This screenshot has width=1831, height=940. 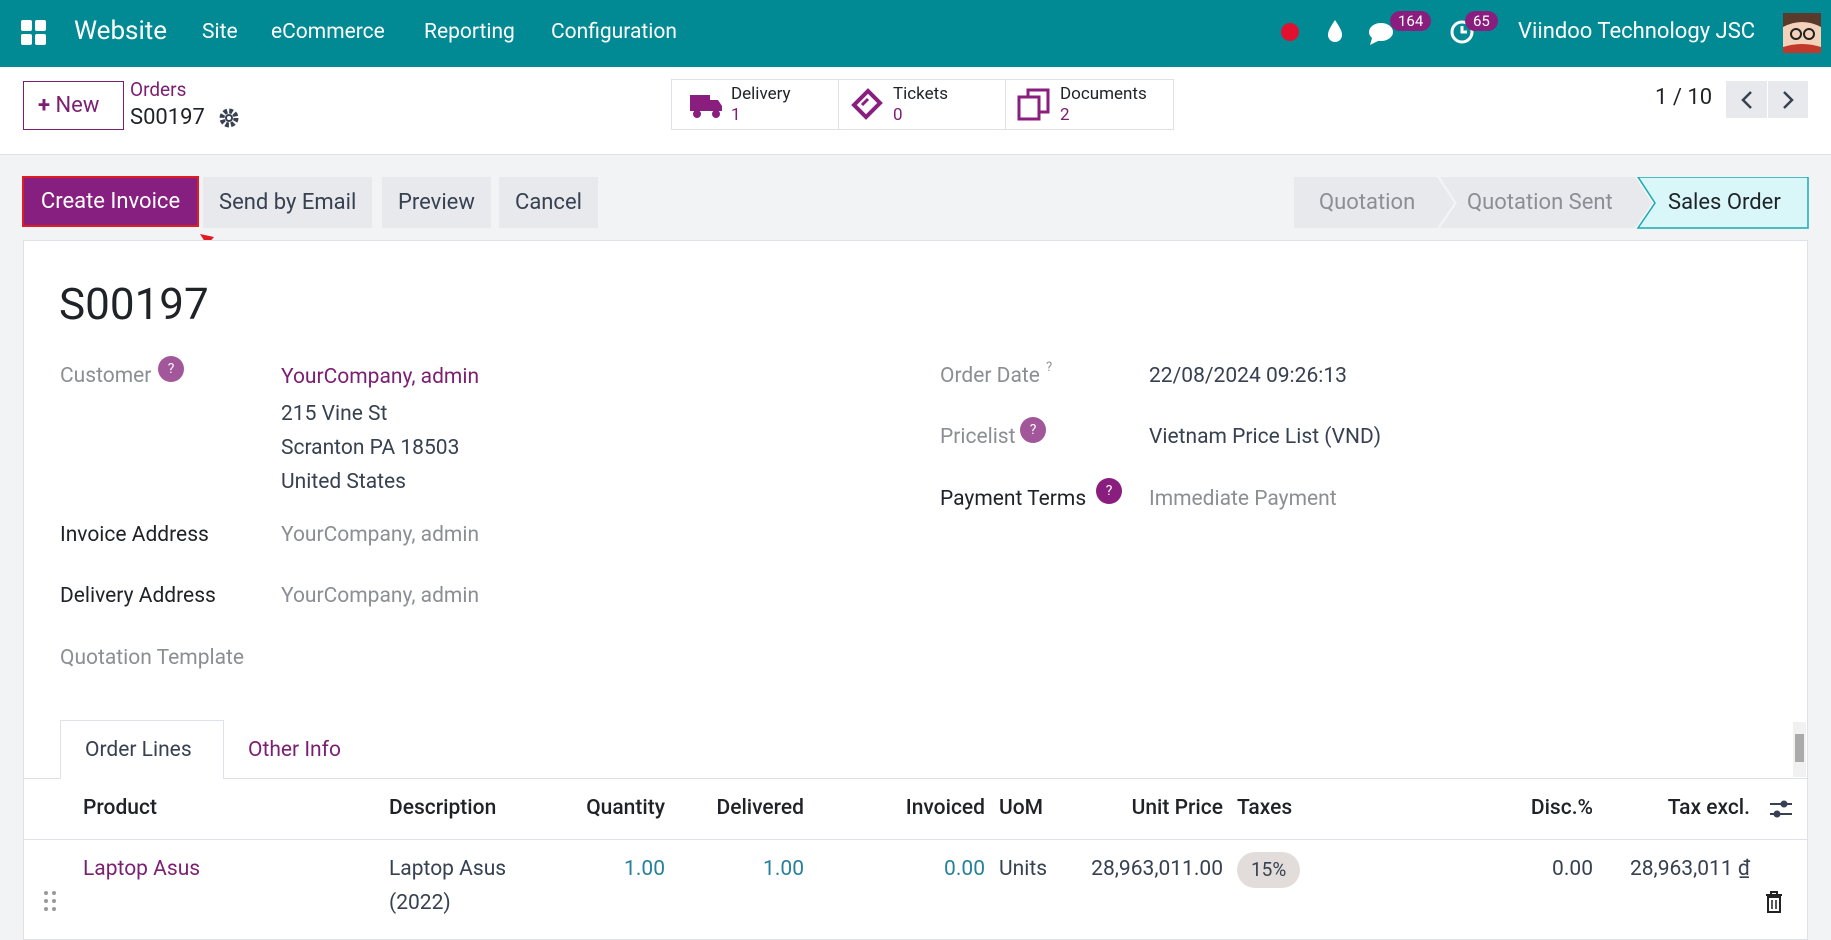 What do you see at coordinates (1177, 808) in the screenshot?
I see `column-header: Unit Price` at bounding box center [1177, 808].